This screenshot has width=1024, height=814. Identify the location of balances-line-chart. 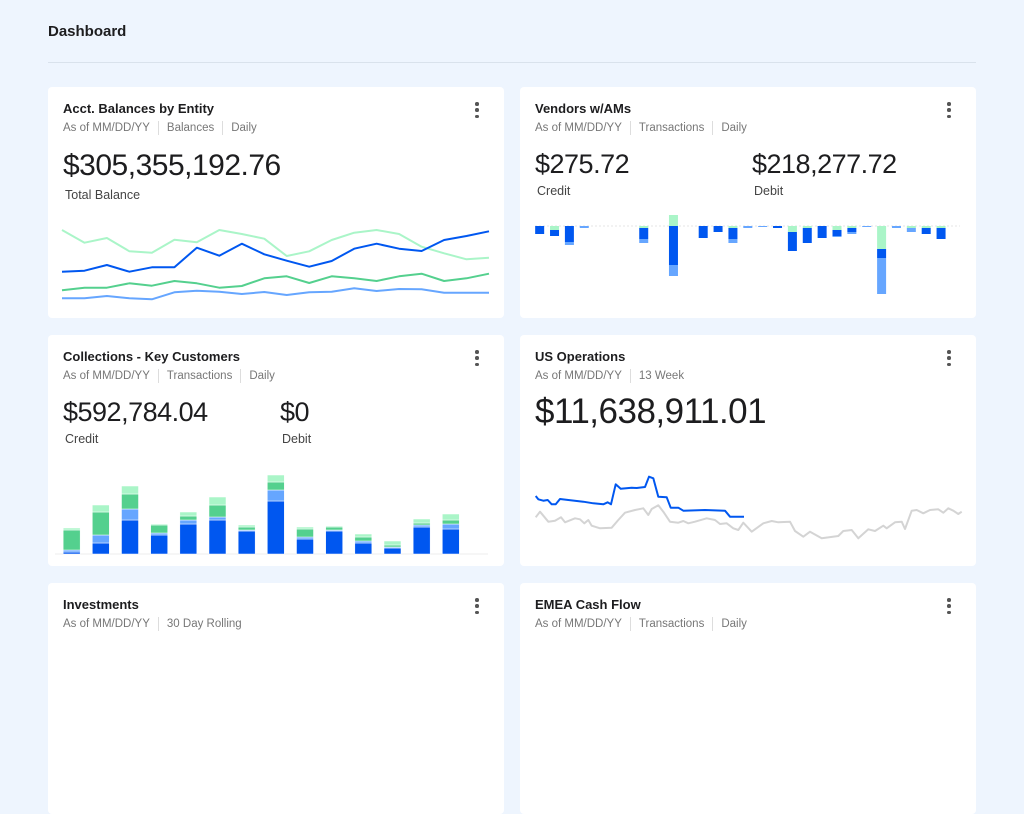
(275, 265).